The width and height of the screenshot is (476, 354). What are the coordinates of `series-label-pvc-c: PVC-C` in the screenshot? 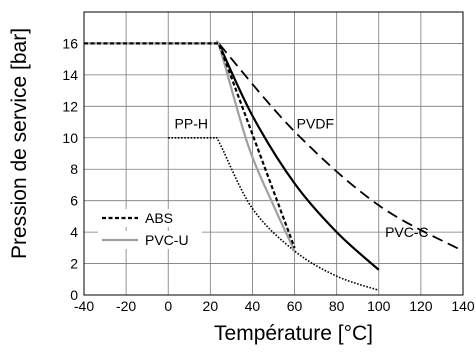 It's located at (407, 232).